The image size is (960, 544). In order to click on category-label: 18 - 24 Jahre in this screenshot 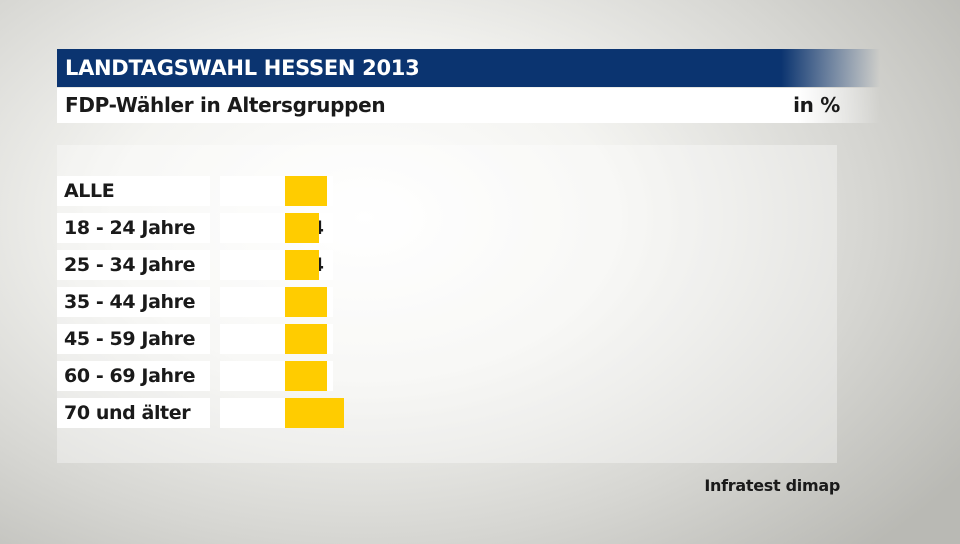, I will do `click(133, 228)`.